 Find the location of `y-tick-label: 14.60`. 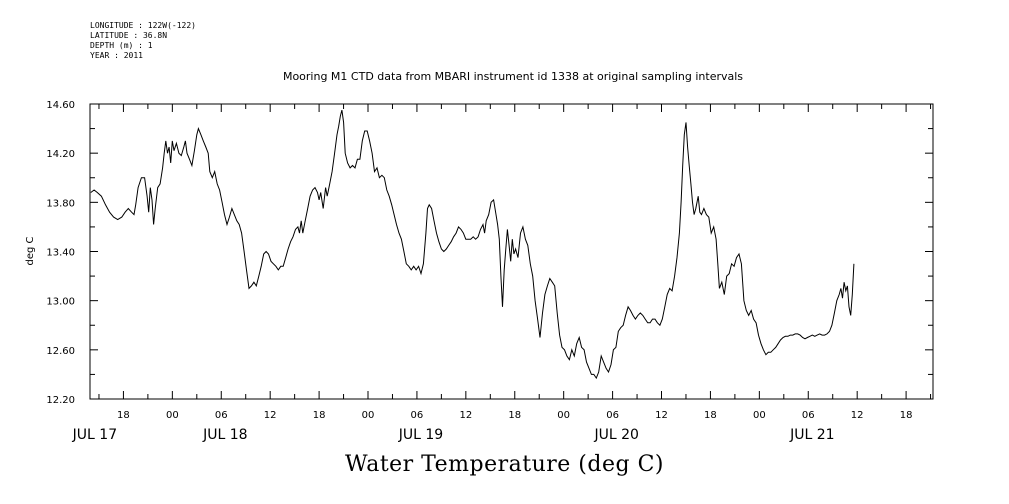

y-tick-label: 14.60 is located at coordinates (60, 105).